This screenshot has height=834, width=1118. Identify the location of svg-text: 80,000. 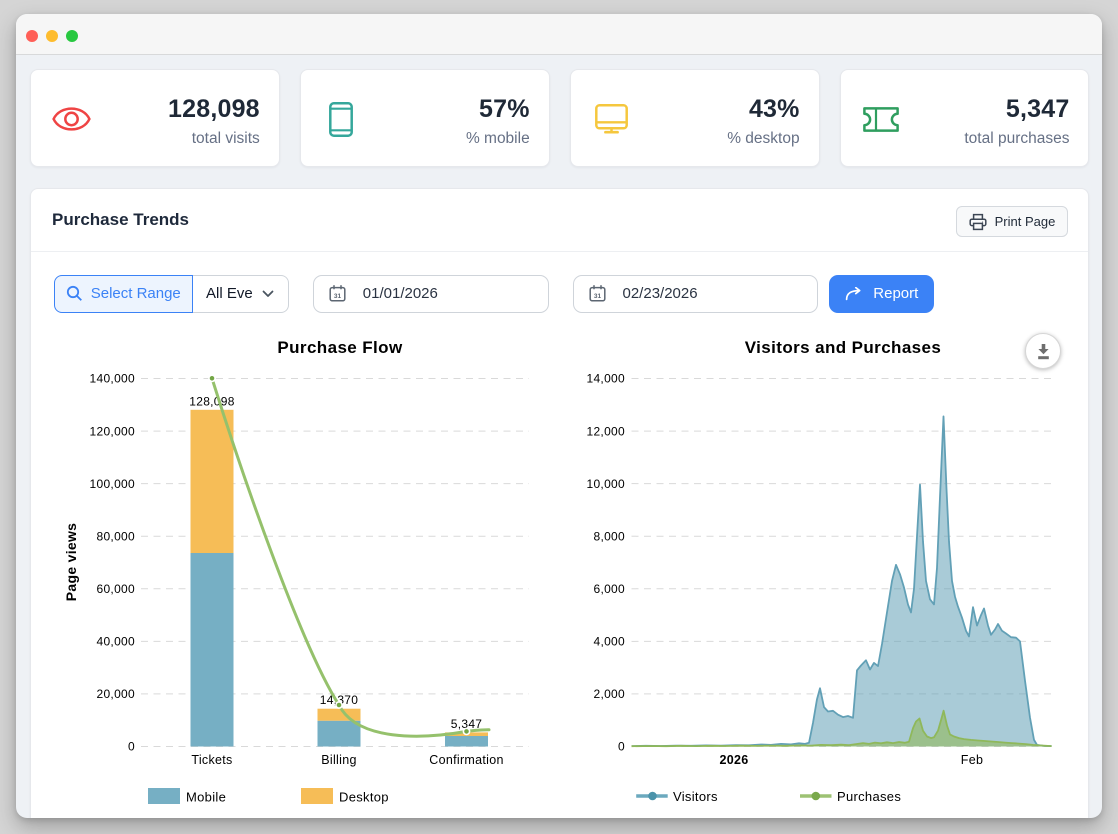
(115, 536).